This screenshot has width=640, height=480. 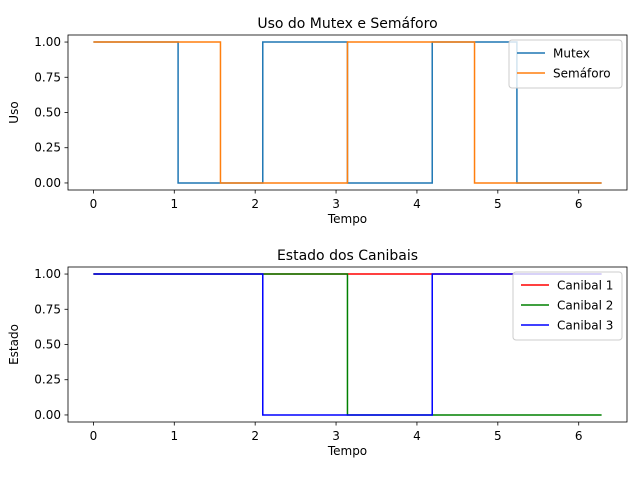 What do you see at coordinates (47, 113) in the screenshot?
I see `chart-1-ytick-label: 0.50` at bounding box center [47, 113].